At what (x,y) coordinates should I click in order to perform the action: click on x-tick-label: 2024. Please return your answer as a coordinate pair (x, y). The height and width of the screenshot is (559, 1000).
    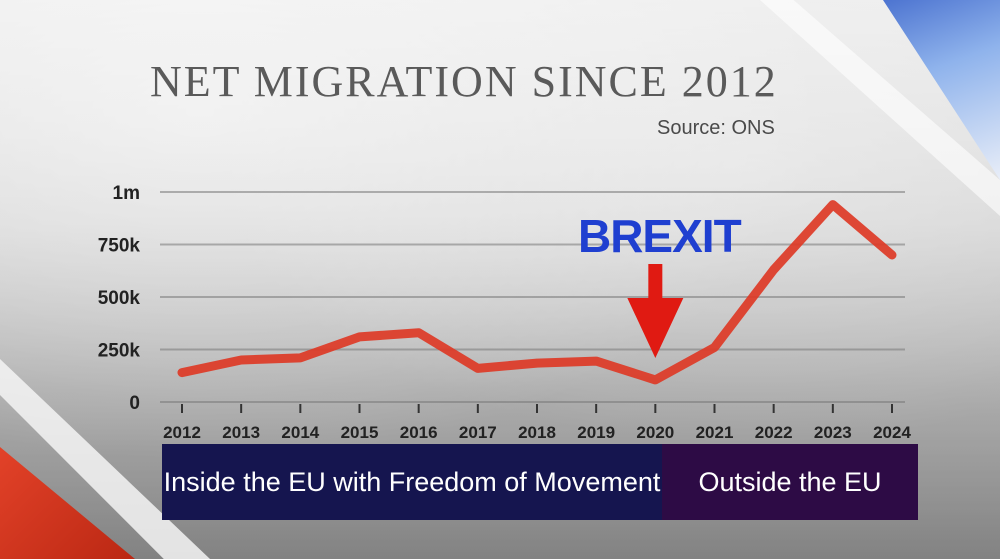
    Looking at the image, I should click on (892, 432).